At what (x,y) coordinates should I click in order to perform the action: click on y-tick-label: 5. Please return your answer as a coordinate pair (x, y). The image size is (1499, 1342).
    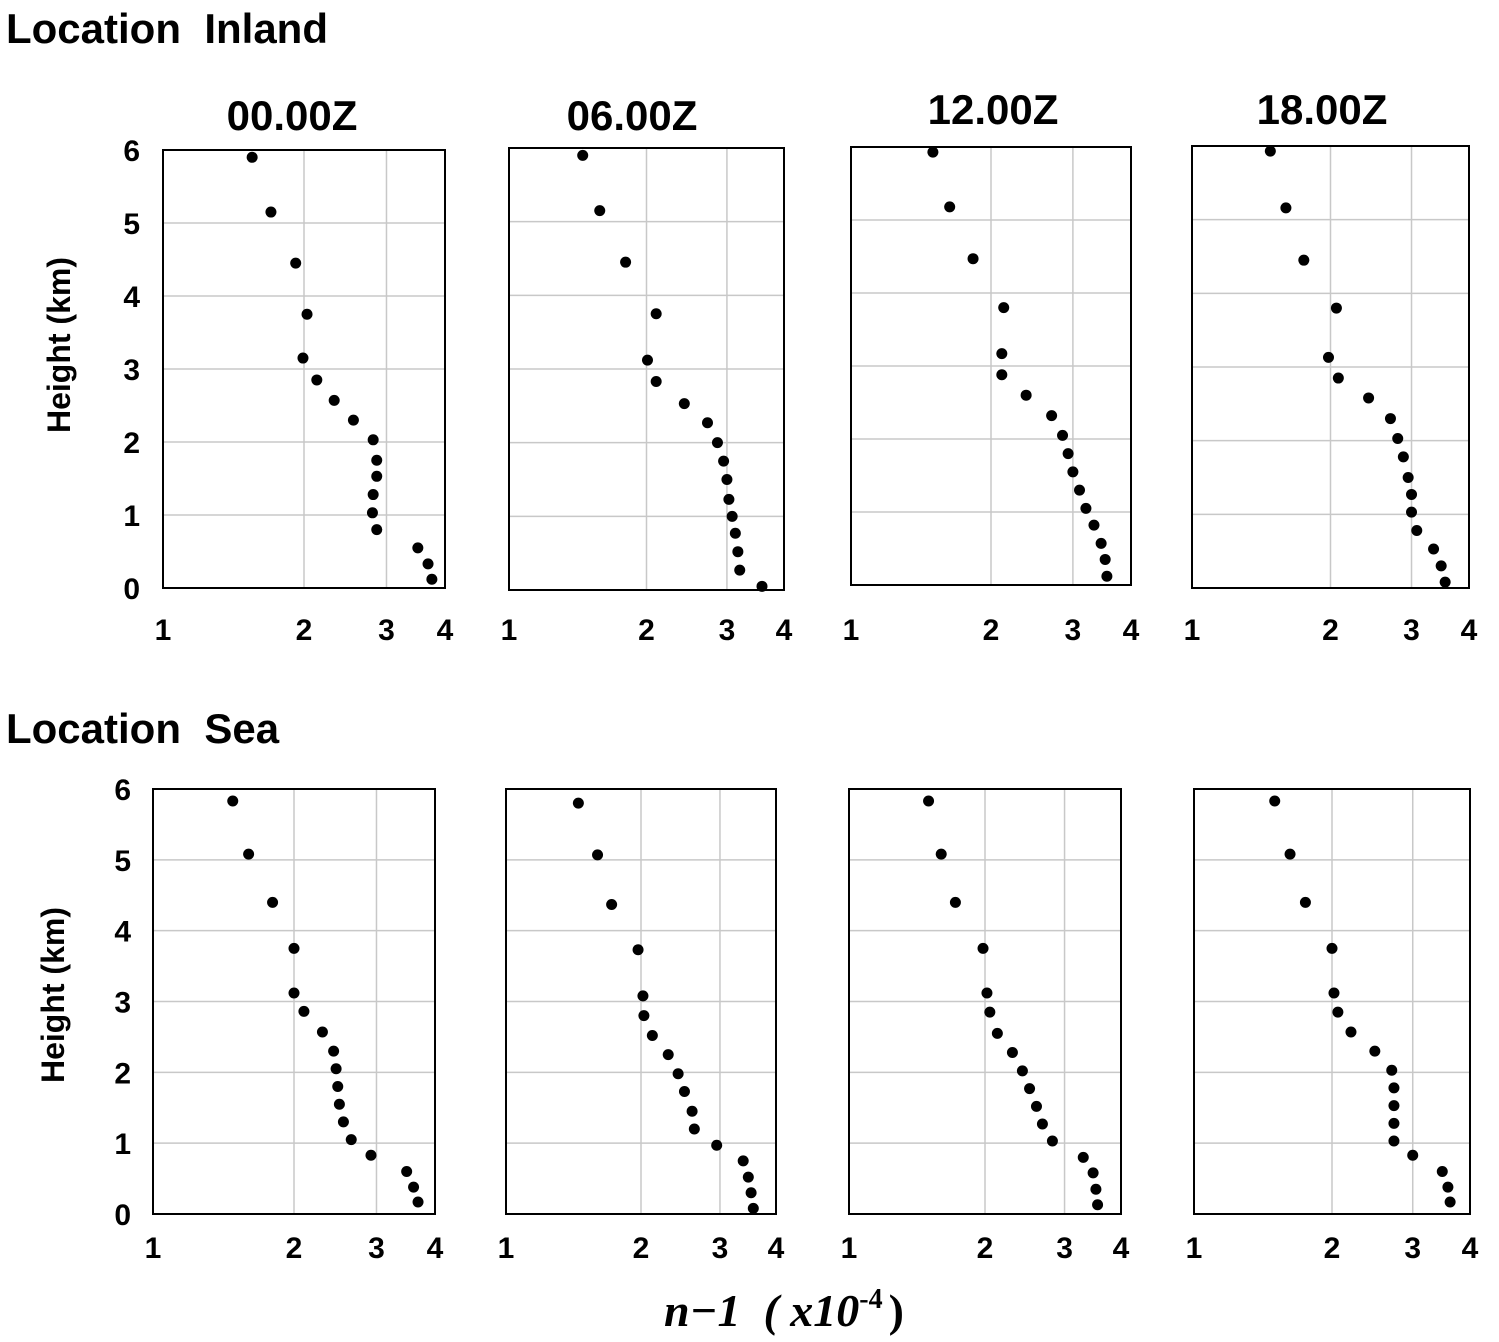
    Looking at the image, I should click on (131, 224).